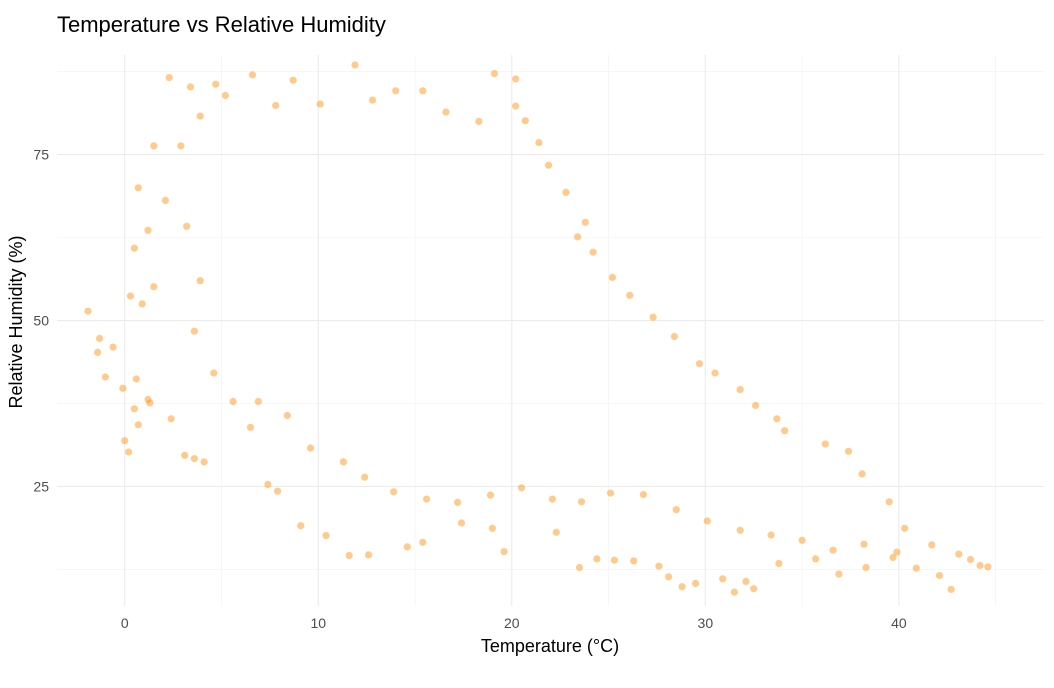  Describe the element at coordinates (41, 487) in the screenshot. I see `y-tick-label: 25` at that location.